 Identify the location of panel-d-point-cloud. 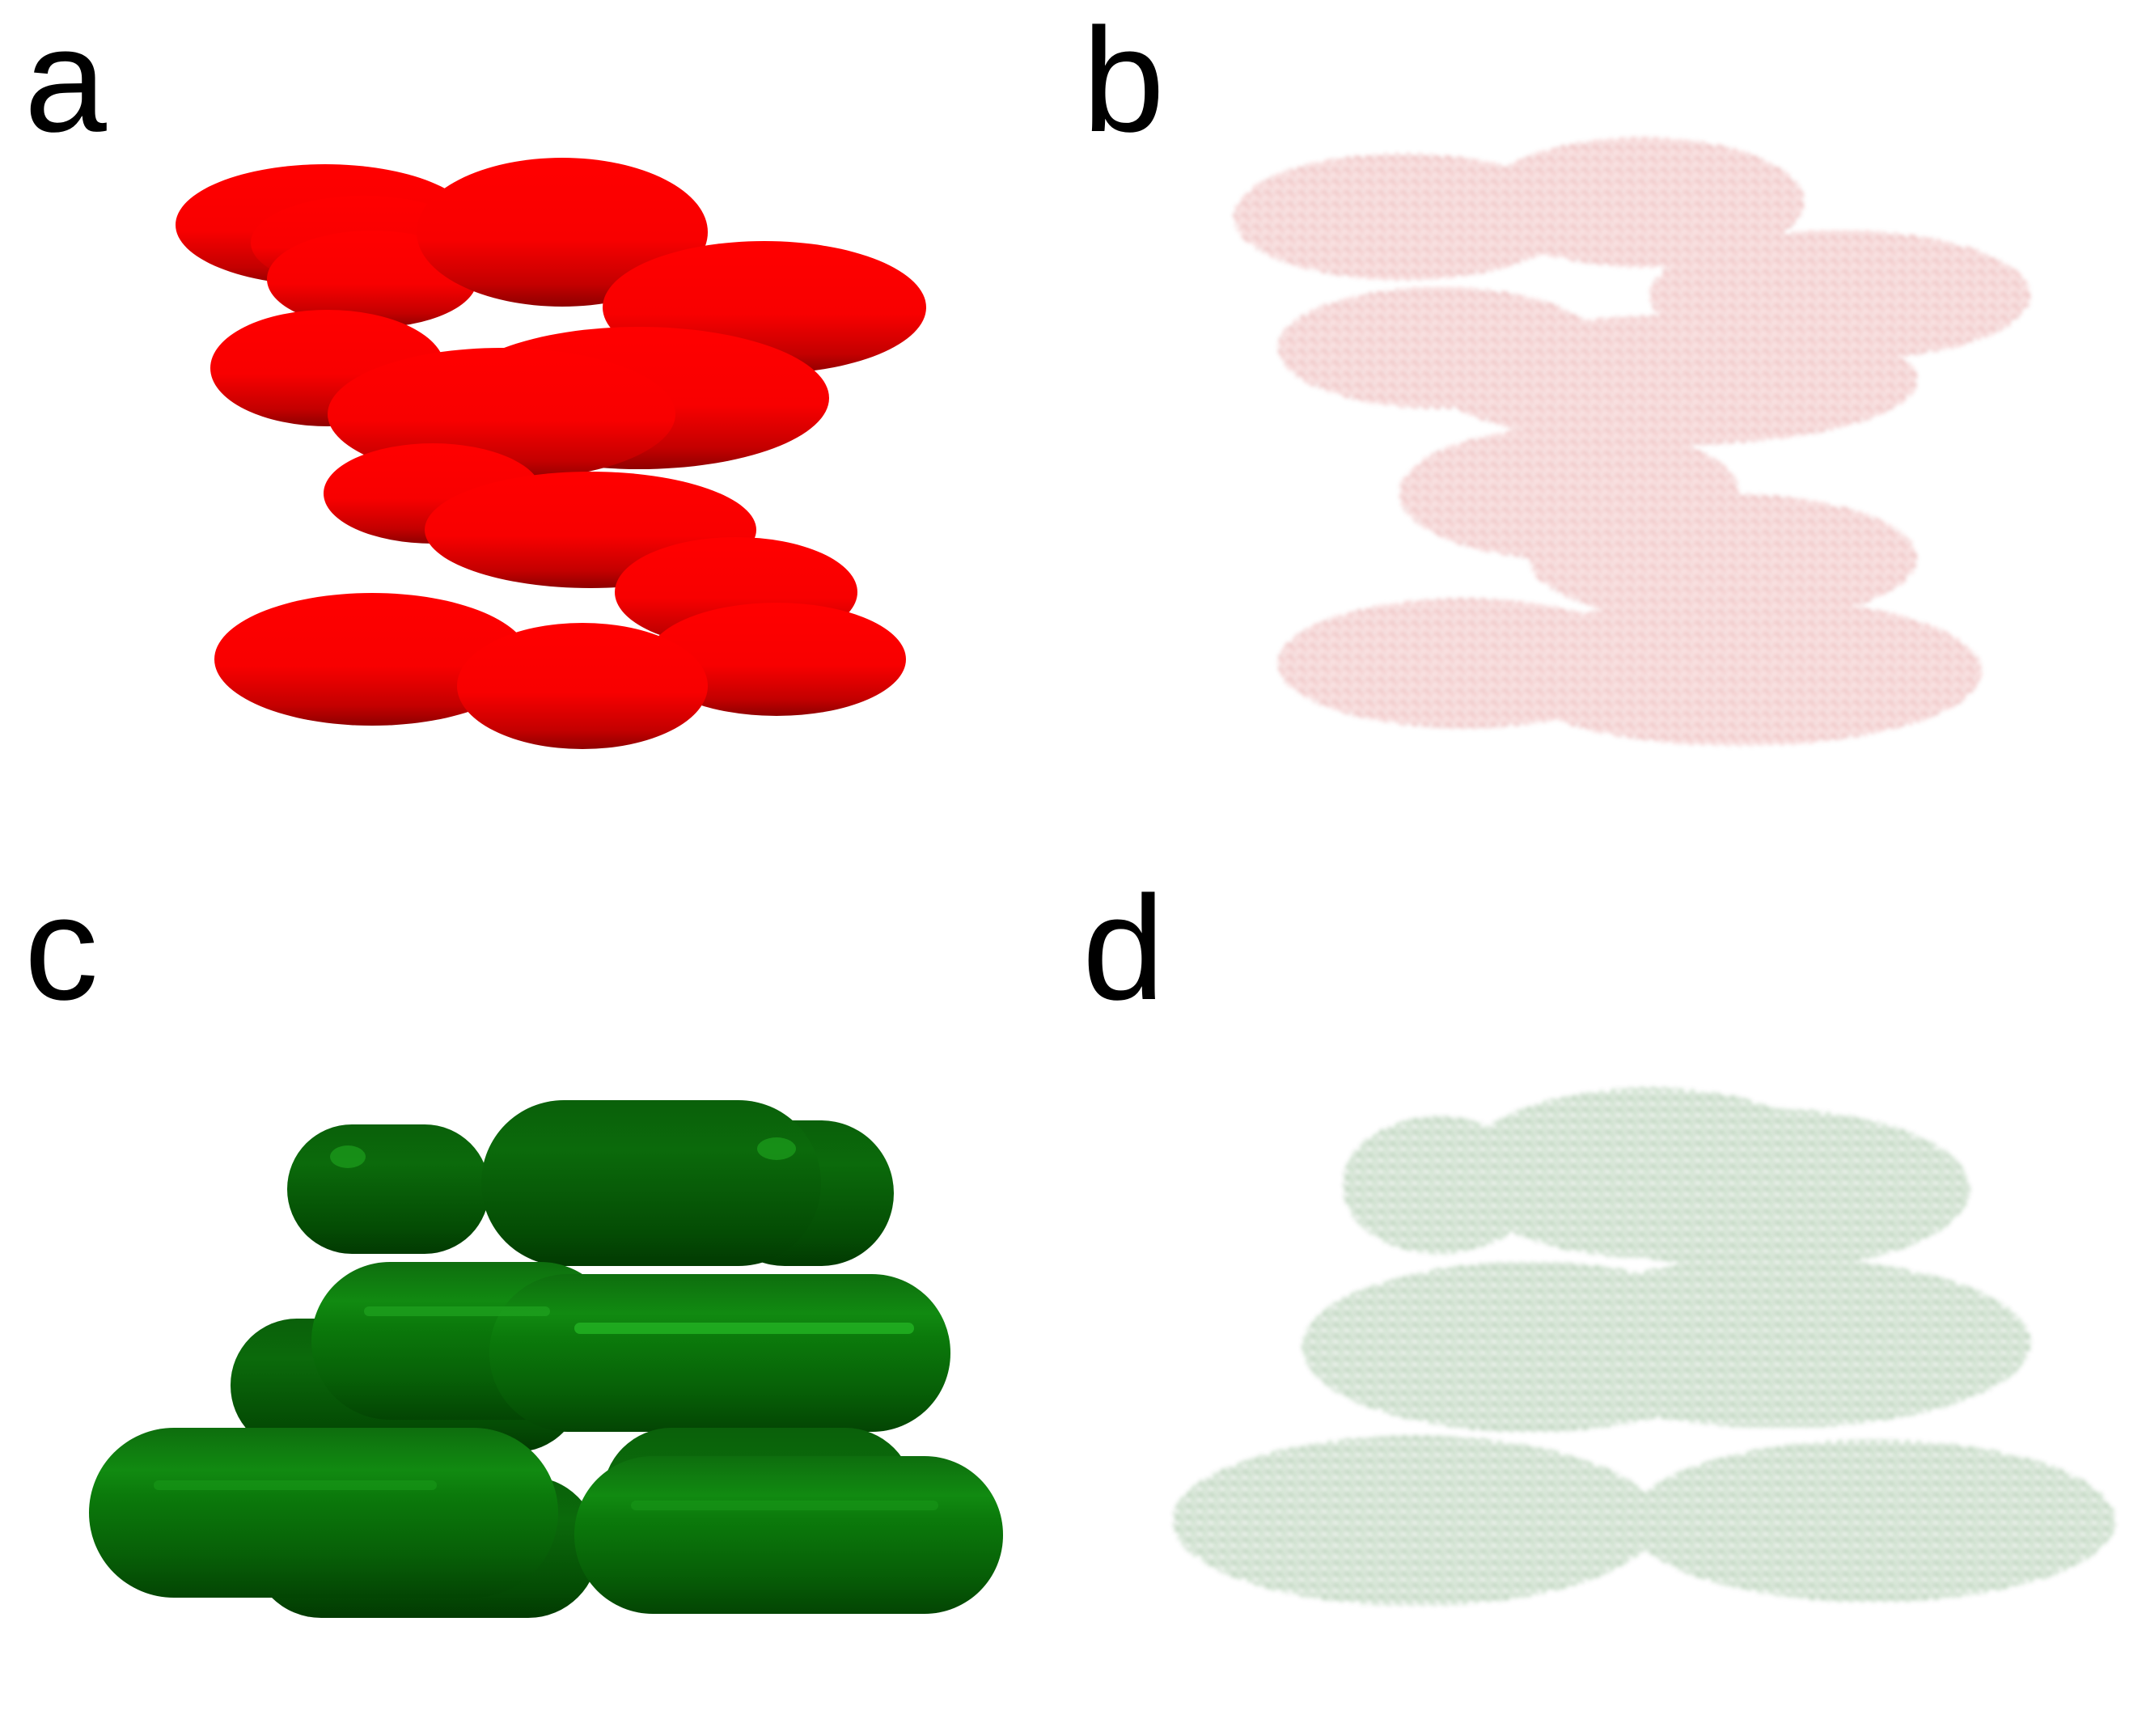
(1644, 1347).